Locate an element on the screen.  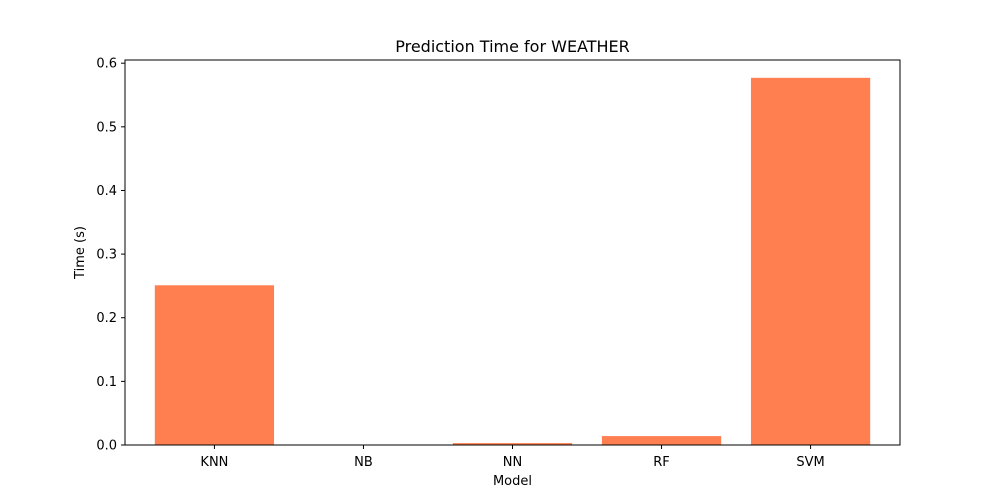
x-tick-label: KNN is located at coordinates (214, 462).